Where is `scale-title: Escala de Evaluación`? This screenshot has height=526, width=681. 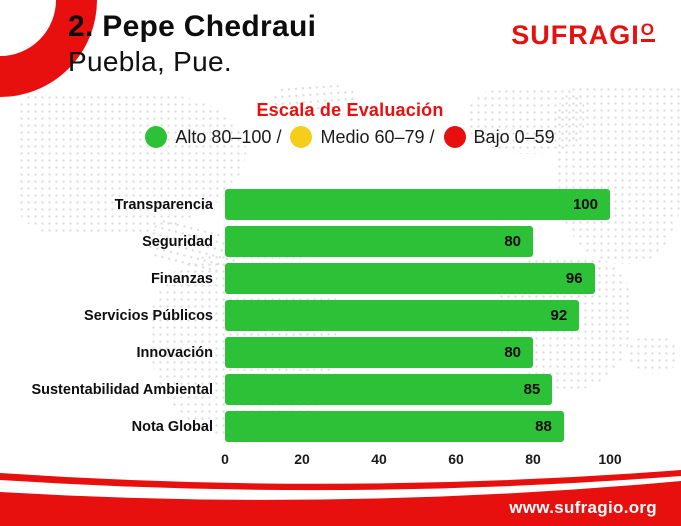
scale-title: Escala de Evaluación is located at coordinates (350, 110).